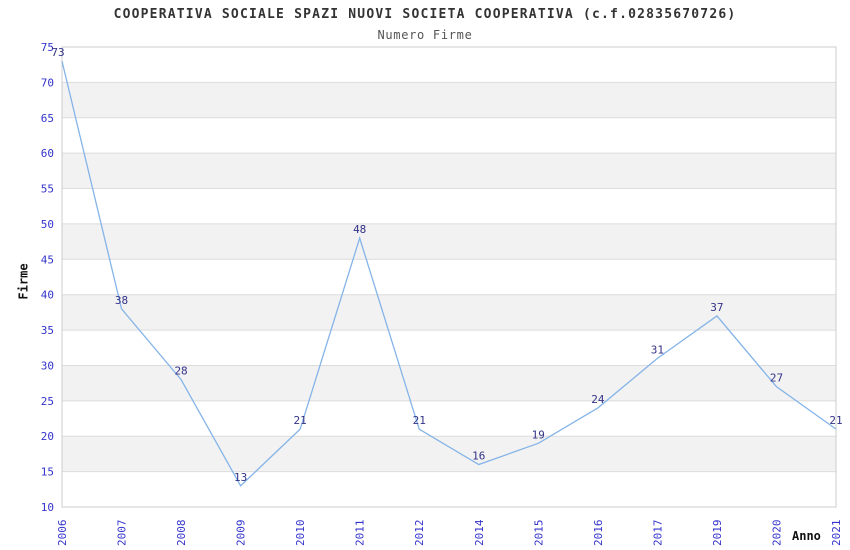 This screenshot has height=550, width=850. I want to click on x-tick-label: 2021, so click(836, 533).